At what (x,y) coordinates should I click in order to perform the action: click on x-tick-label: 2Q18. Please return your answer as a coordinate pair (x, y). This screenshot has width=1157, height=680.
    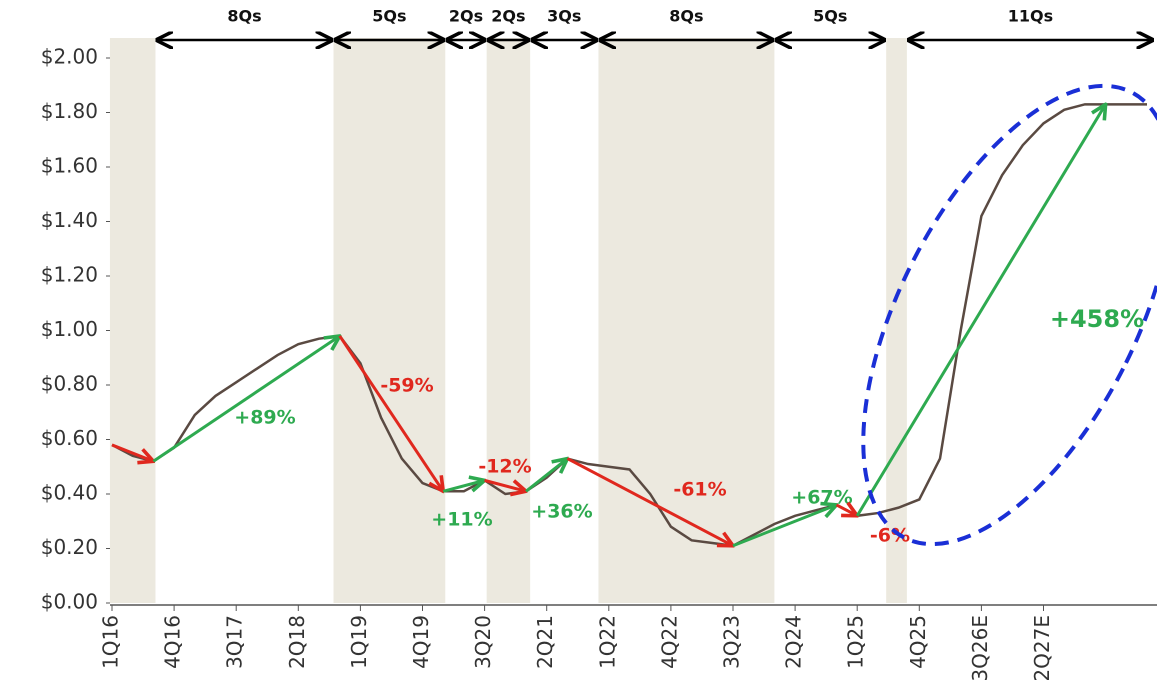
    Looking at the image, I should click on (297, 642).